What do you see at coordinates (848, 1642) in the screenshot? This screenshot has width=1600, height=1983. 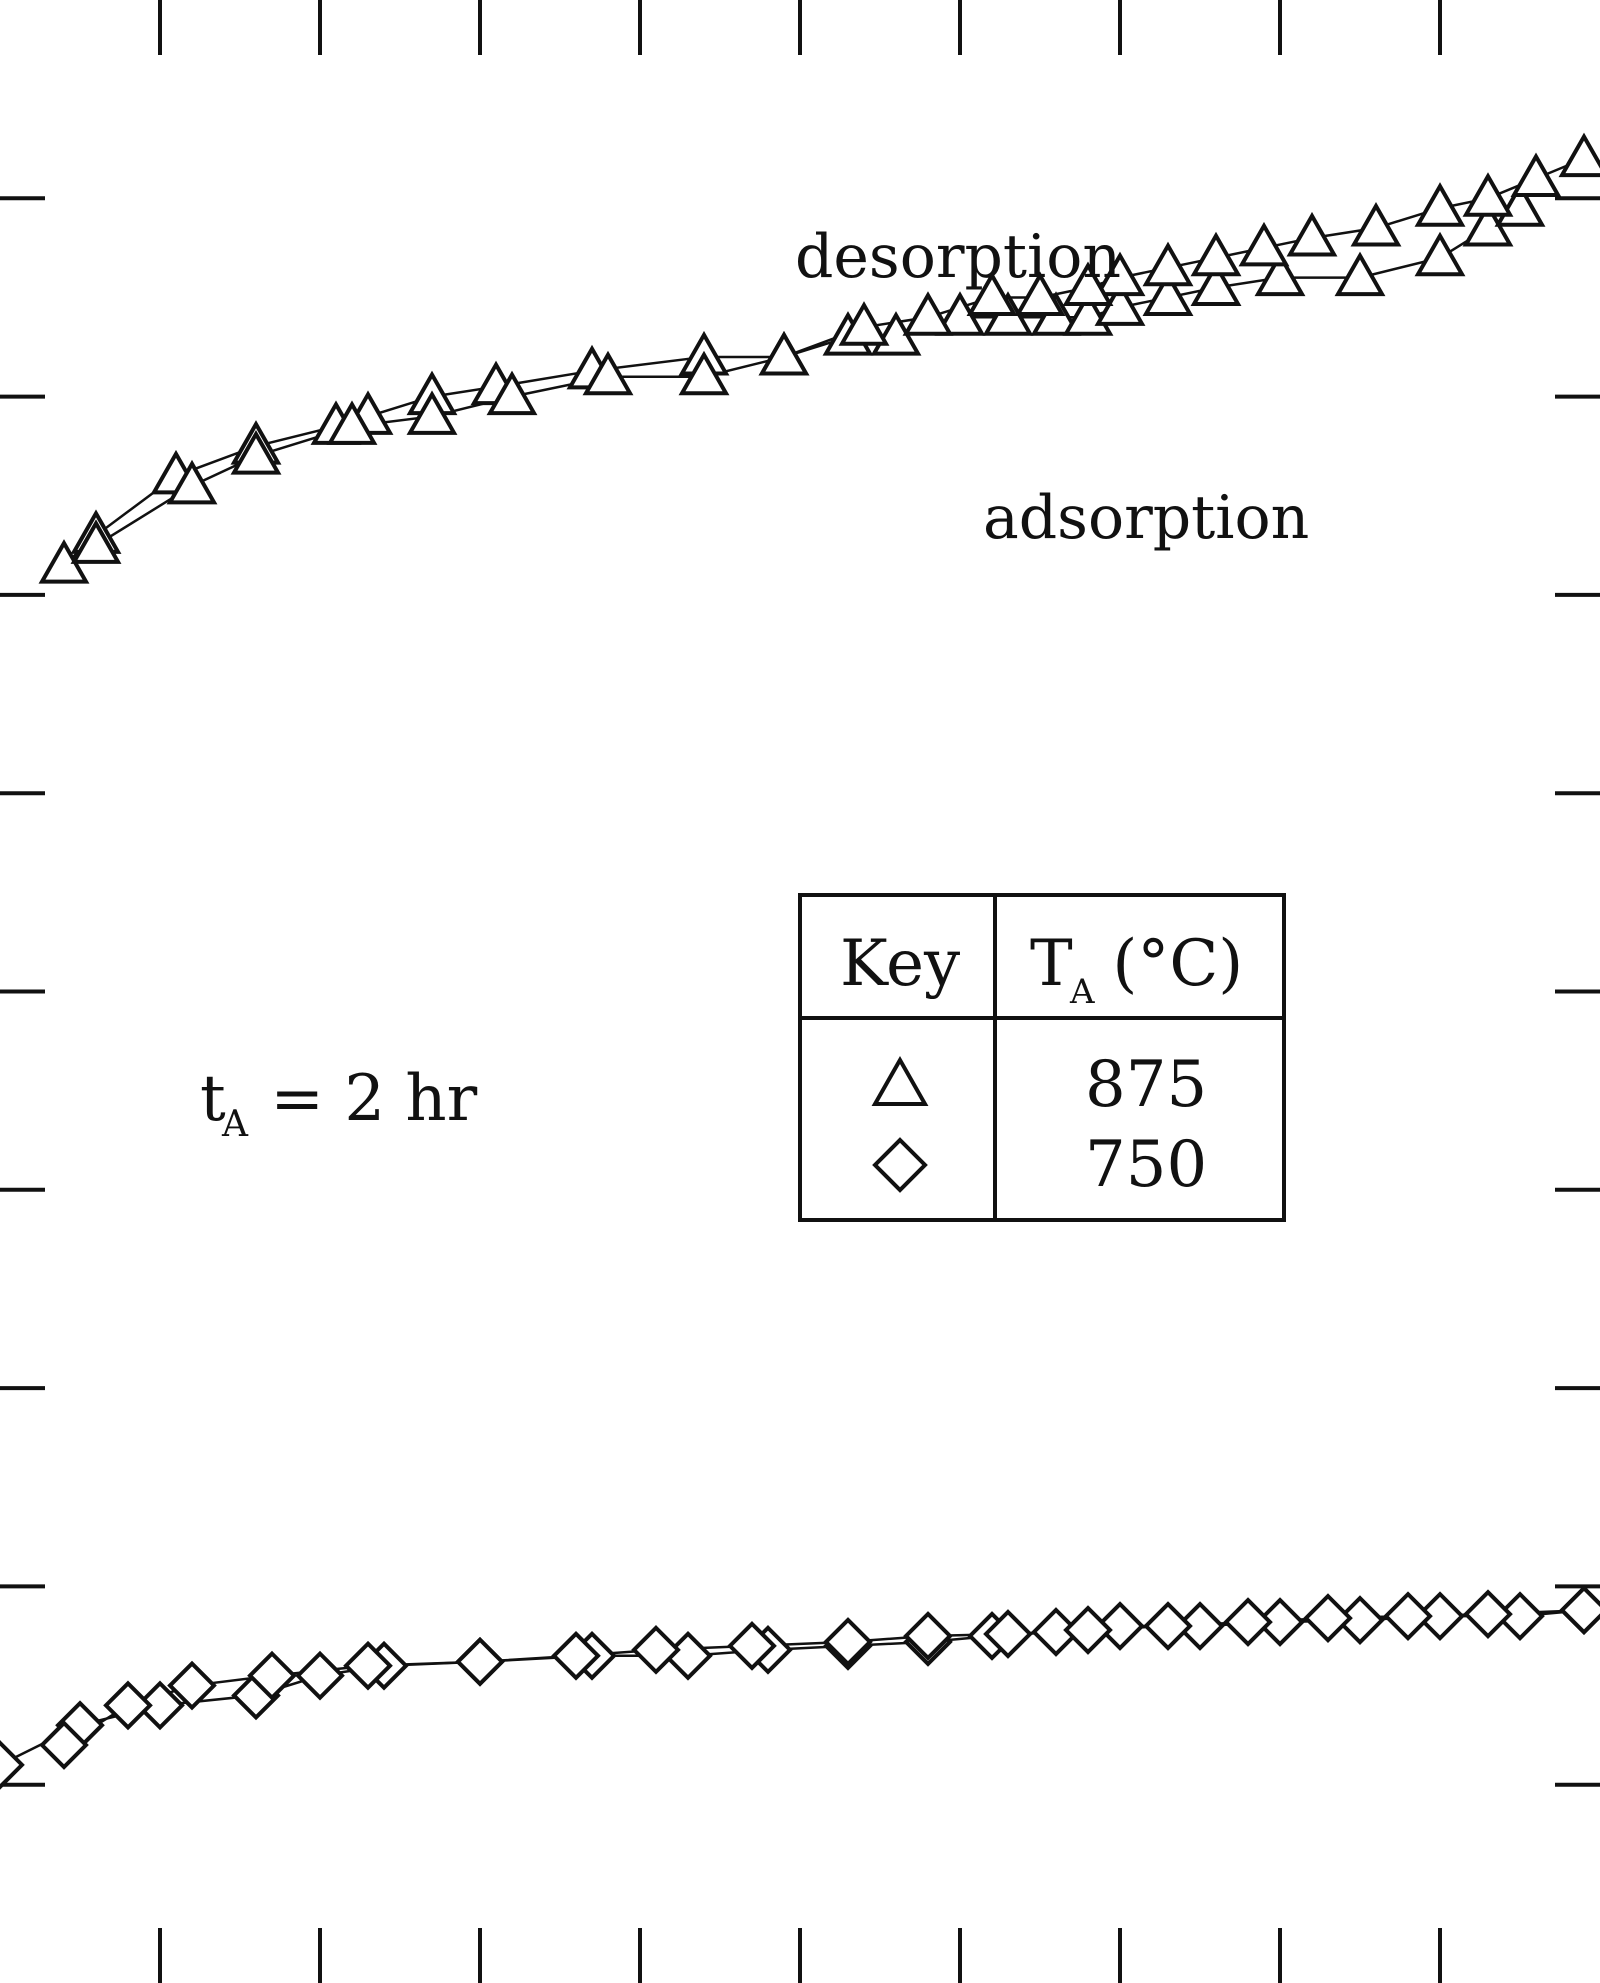 I see `marker-diamond-s3-p9` at bounding box center [848, 1642].